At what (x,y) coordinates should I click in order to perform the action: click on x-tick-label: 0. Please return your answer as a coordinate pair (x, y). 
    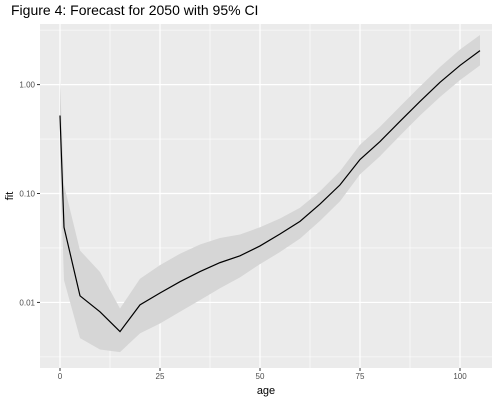
    Looking at the image, I should click on (60, 376).